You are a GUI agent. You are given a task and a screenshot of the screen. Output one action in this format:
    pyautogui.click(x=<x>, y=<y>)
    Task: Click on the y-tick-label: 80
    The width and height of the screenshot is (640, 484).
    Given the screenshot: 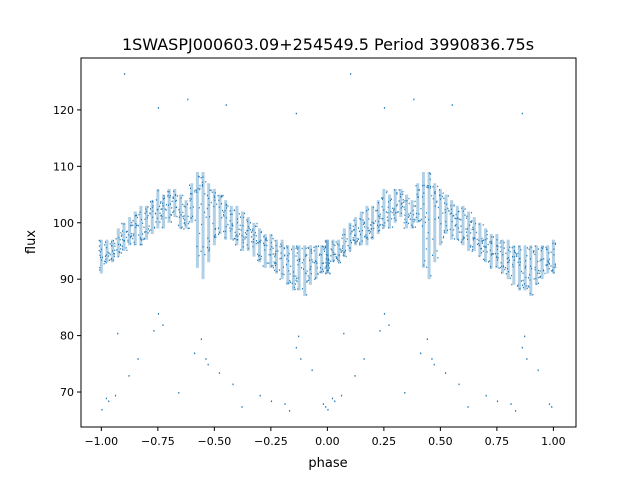 What is the action you would take?
    pyautogui.click(x=67, y=336)
    